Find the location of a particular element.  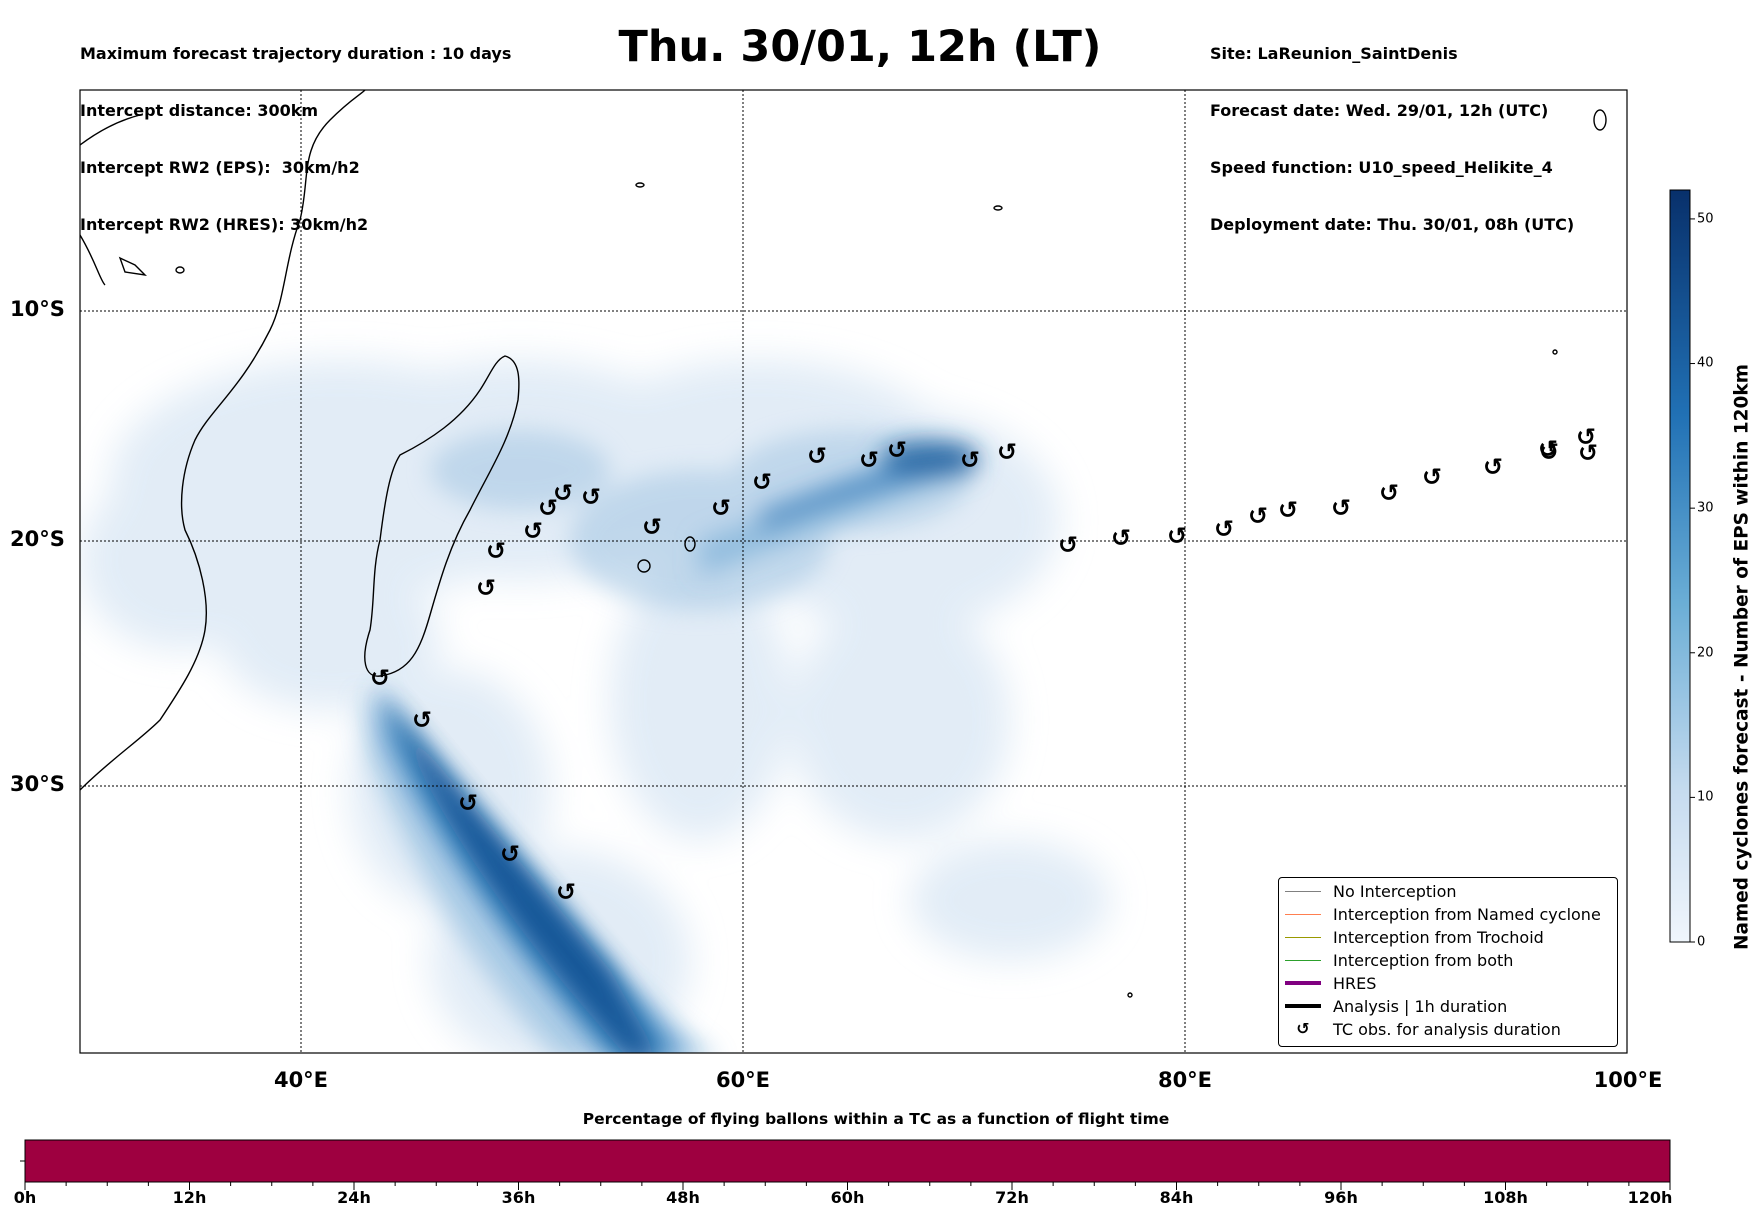

flight-time-label: 108h is located at coordinates (1505, 1197).